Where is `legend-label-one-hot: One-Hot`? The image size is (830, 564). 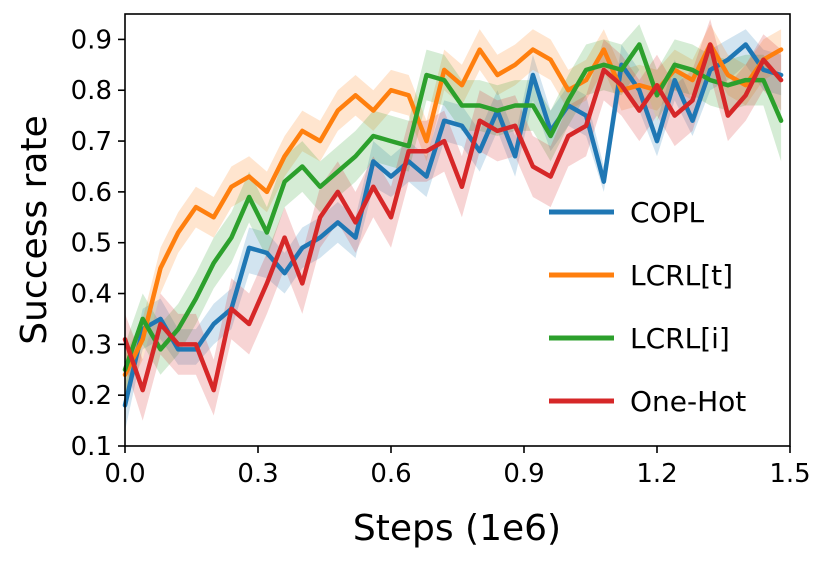
legend-label-one-hot: One-Hot is located at coordinates (688, 401).